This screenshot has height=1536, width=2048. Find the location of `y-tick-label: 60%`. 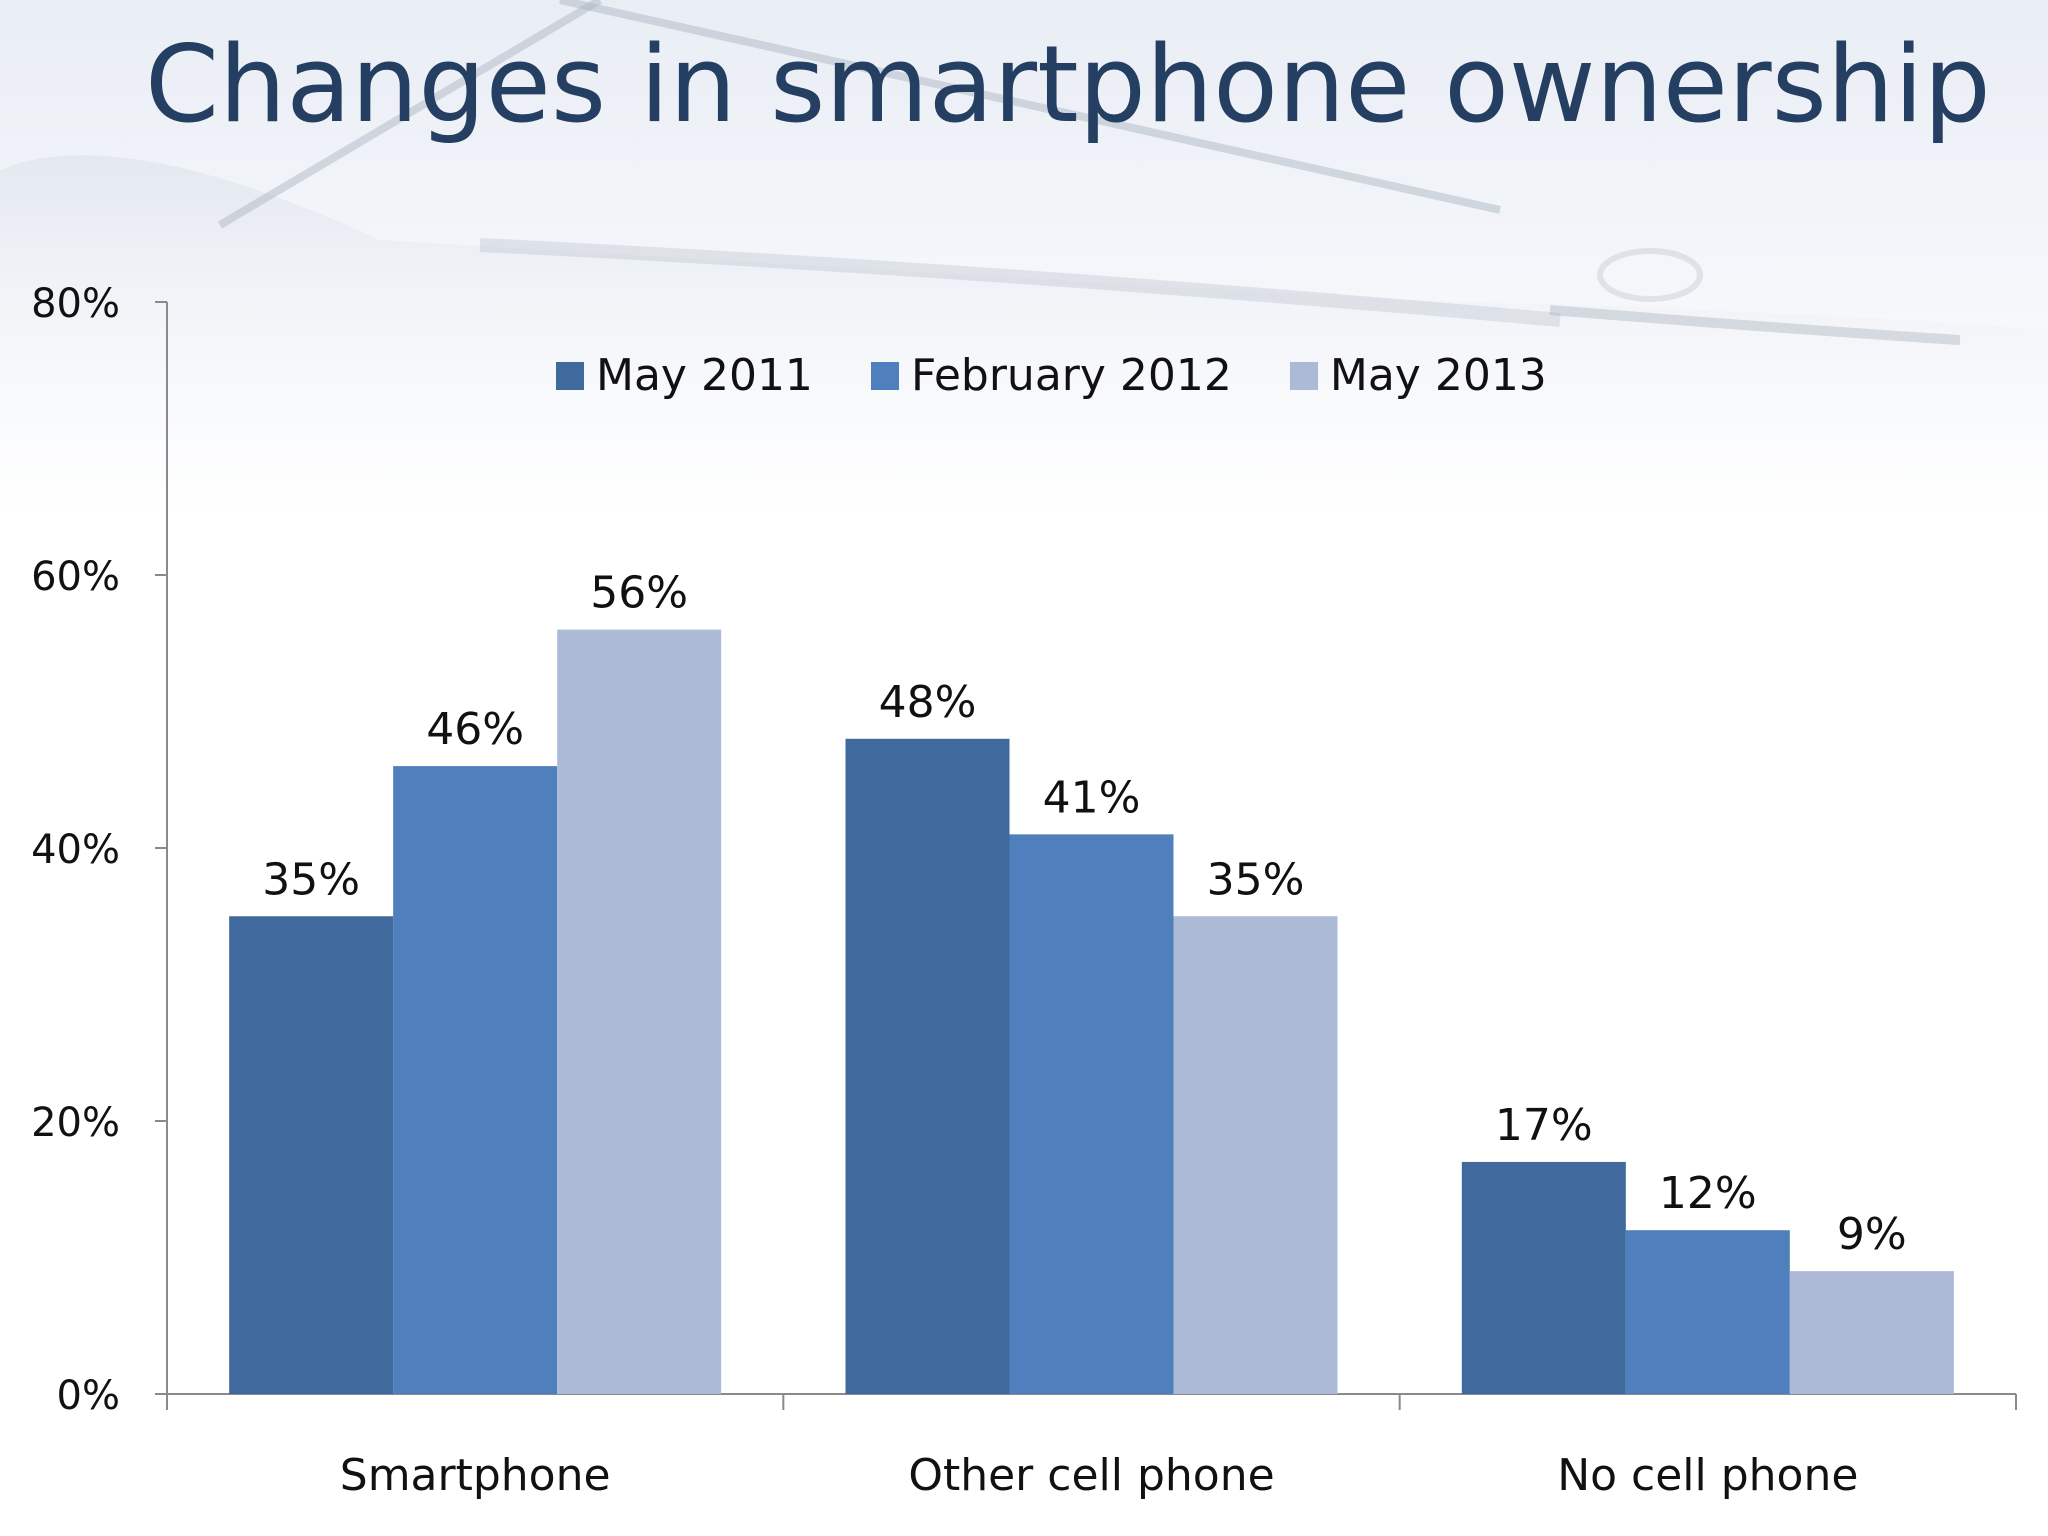

y-tick-label: 60% is located at coordinates (75, 577).